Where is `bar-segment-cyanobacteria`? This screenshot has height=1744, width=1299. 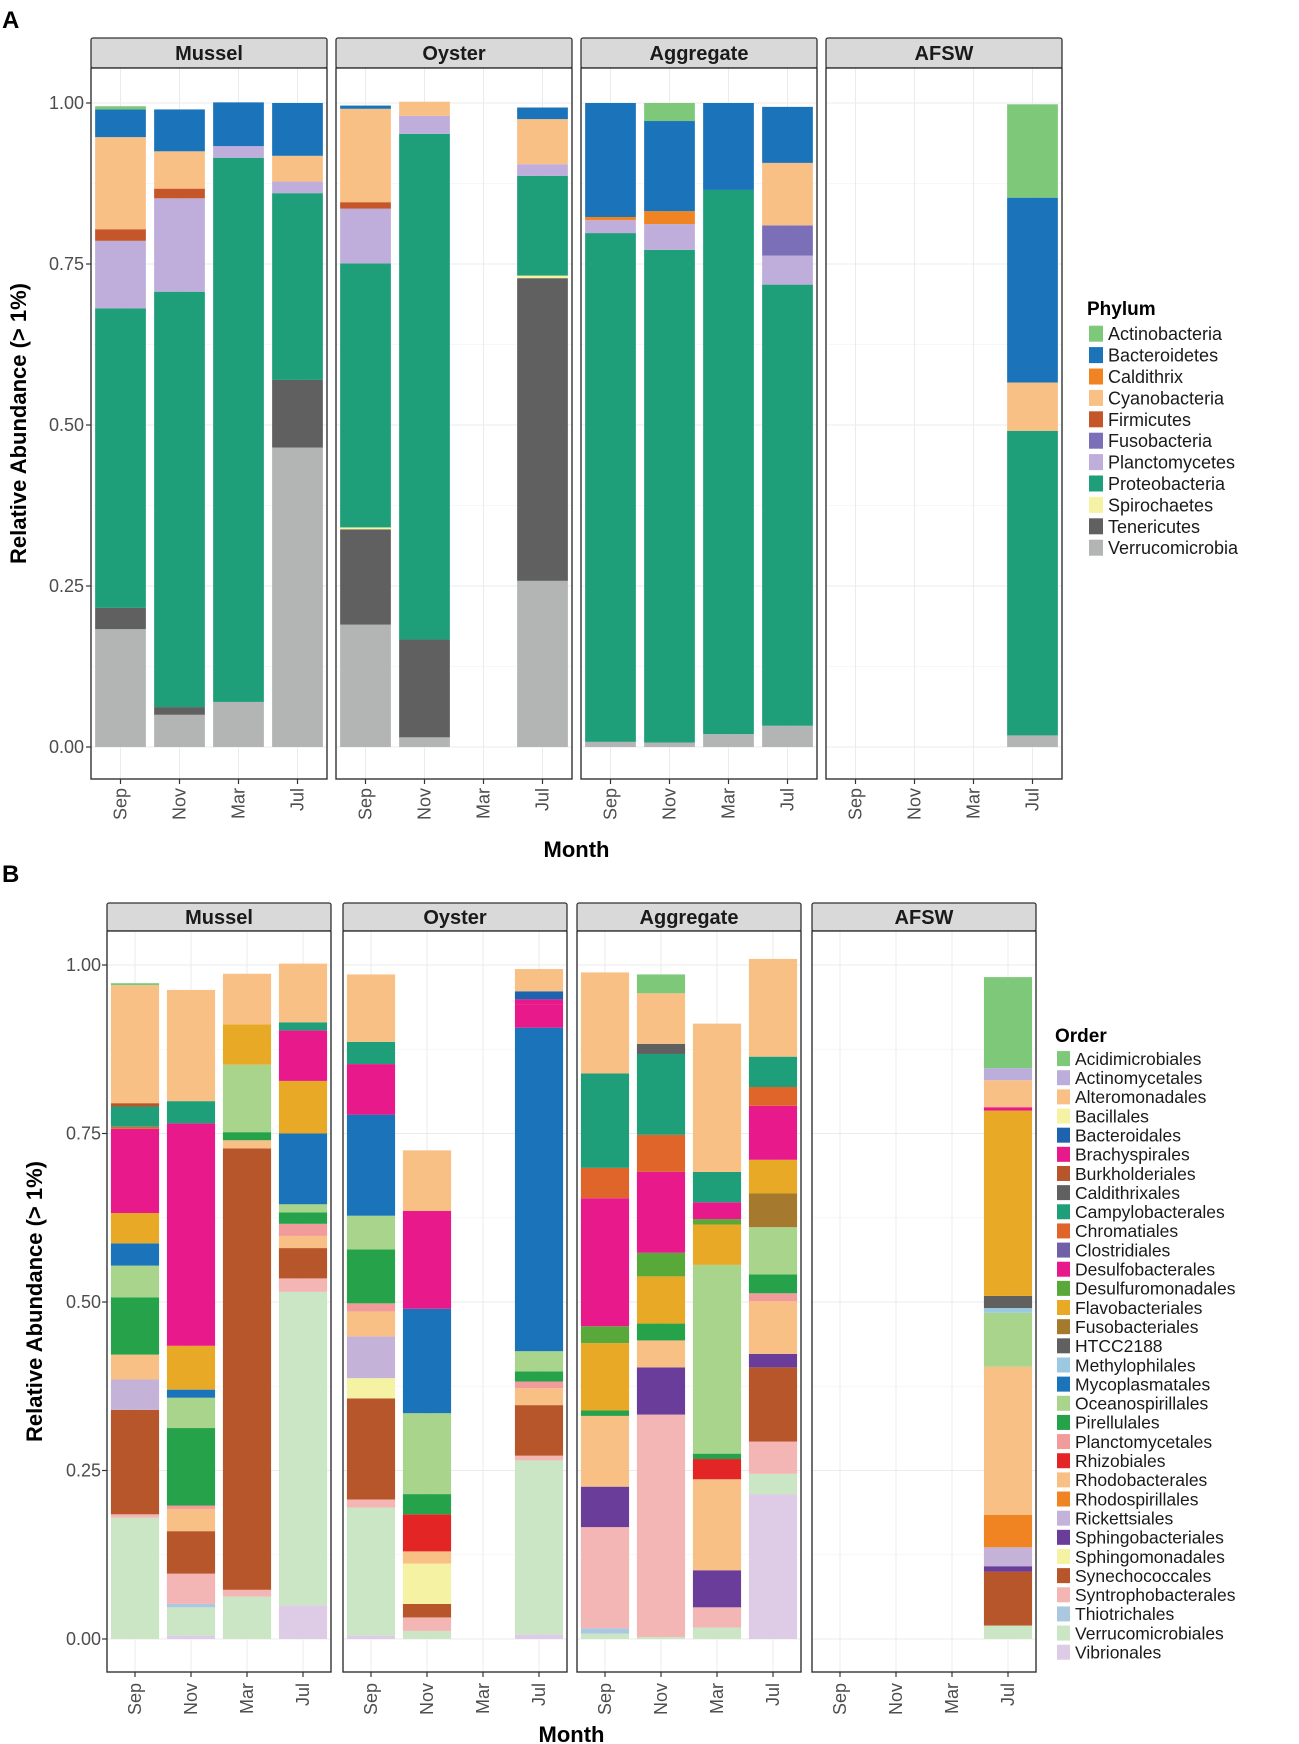 bar-segment-cyanobacteria is located at coordinates (120, 183).